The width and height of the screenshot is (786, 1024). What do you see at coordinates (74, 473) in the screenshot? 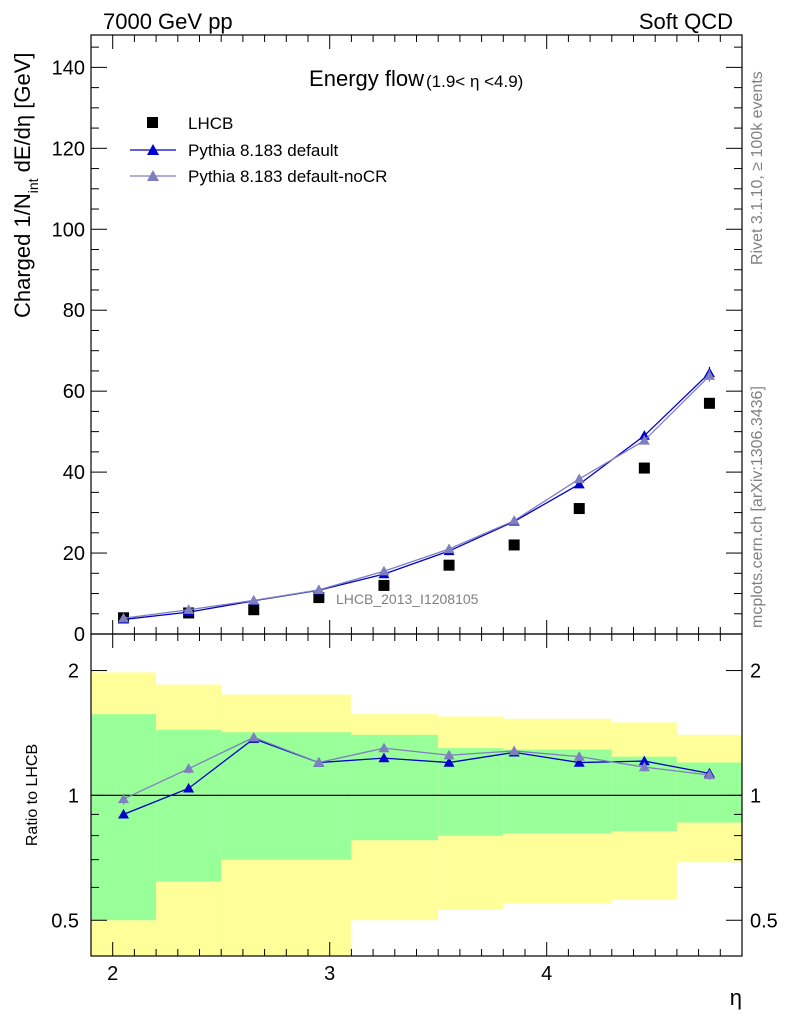
I see `main-y-tick-label: 40` at bounding box center [74, 473].